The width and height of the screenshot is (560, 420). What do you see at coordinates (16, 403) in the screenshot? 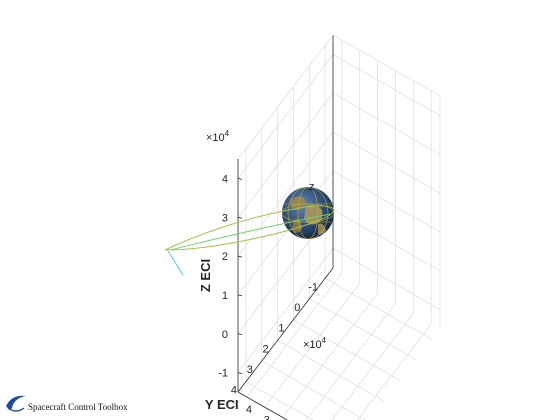
I see `toolbox-swoosh-icon` at bounding box center [16, 403].